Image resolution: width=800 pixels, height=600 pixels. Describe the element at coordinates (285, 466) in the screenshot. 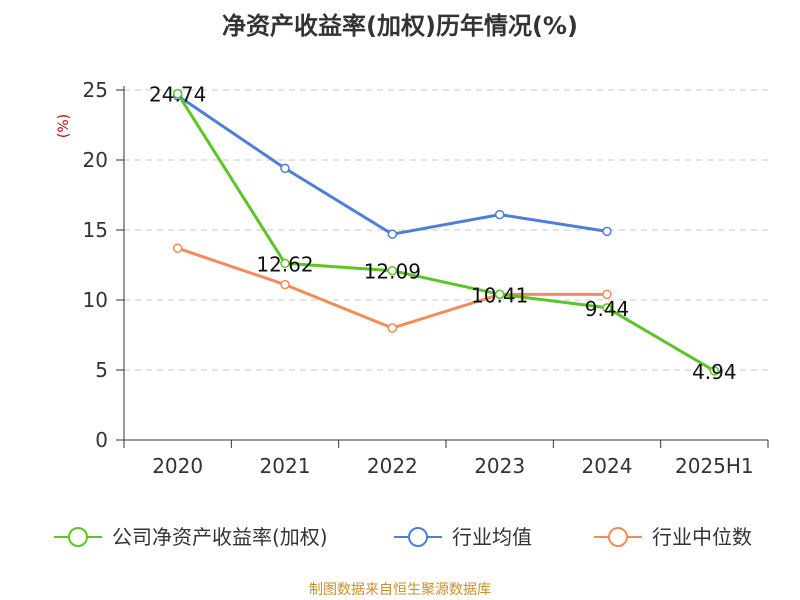

I see `x-tick-label: 2021` at that location.